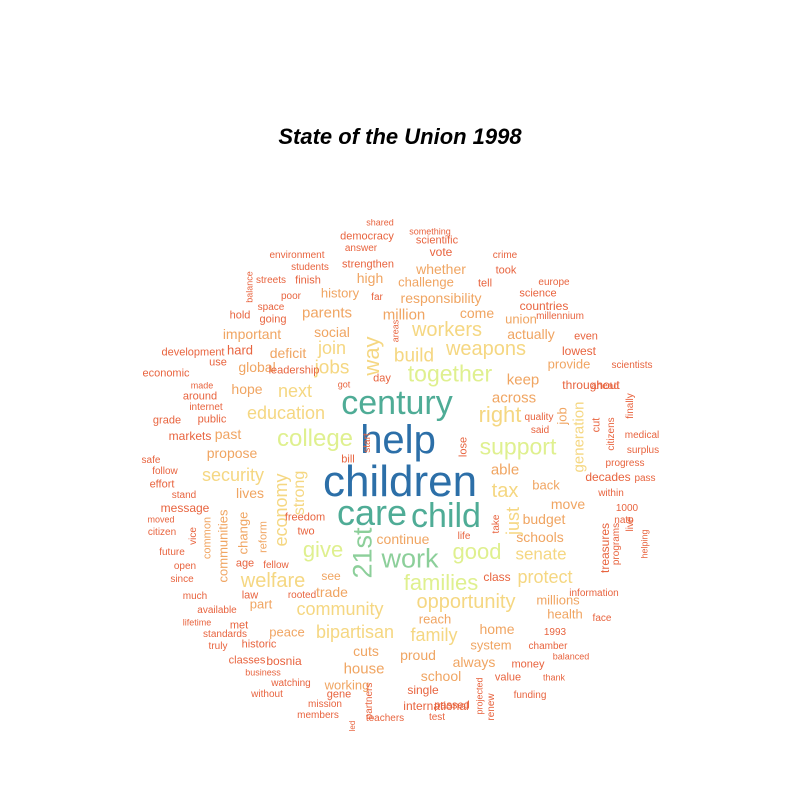 The height and width of the screenshot is (800, 800). I want to click on word-freedom: freedom, so click(305, 517).